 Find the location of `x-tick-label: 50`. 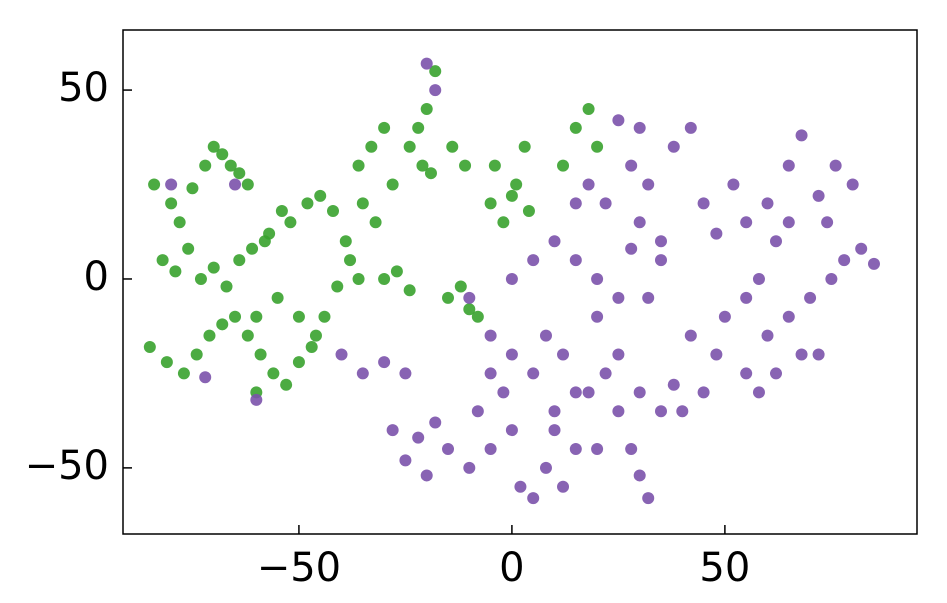

x-tick-label: 50 is located at coordinates (724, 568).